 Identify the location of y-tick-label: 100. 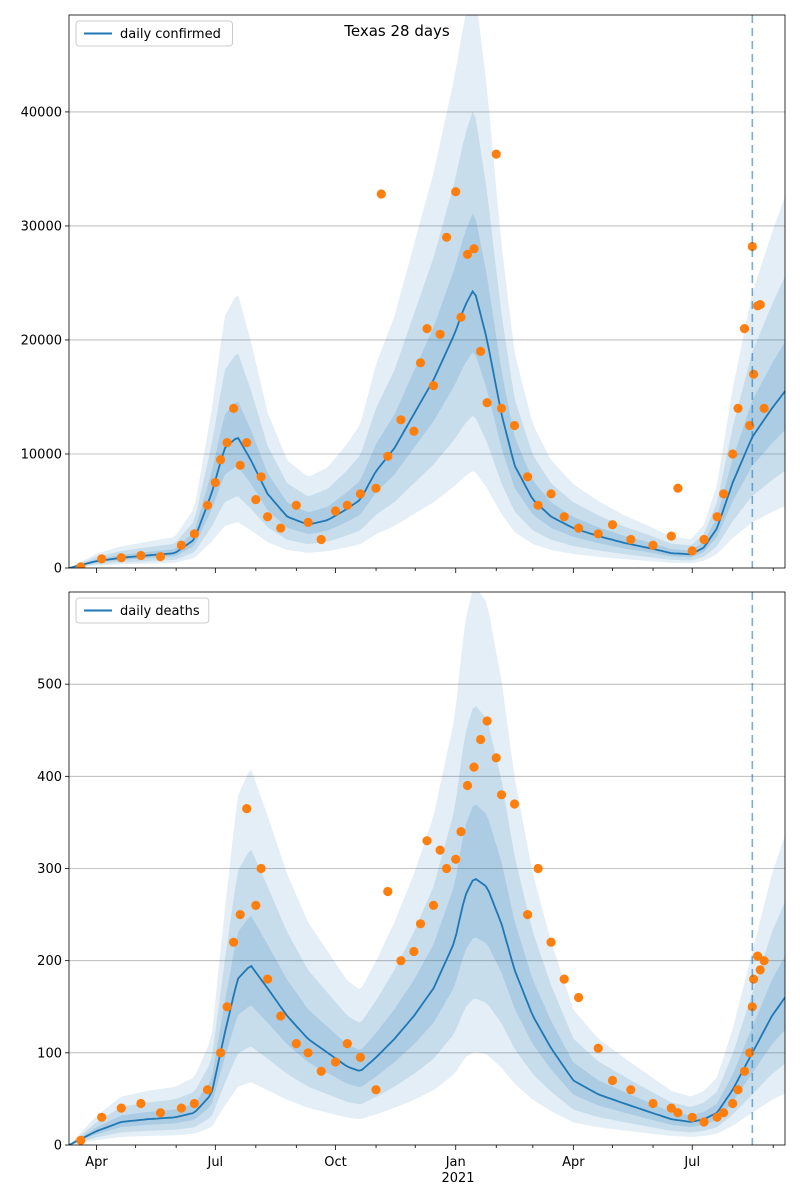
(49, 1053).